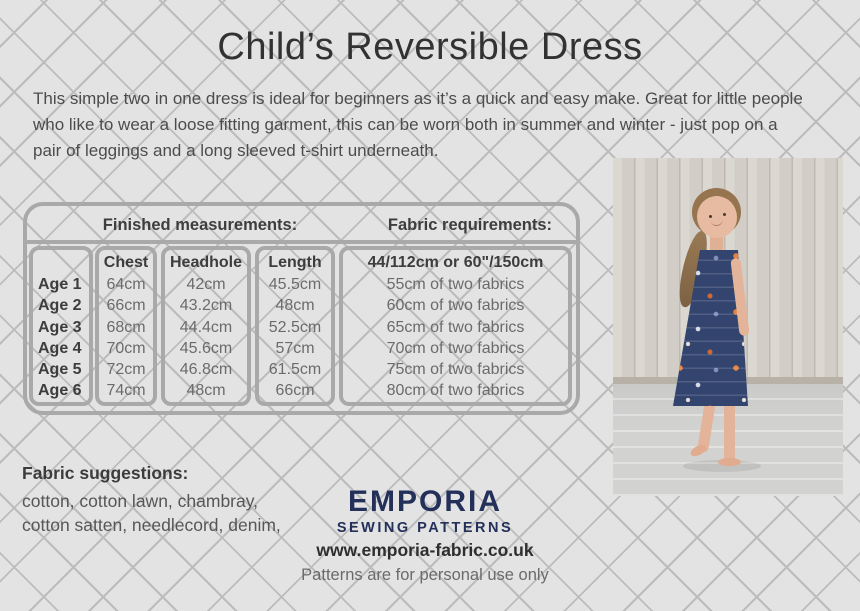 The width and height of the screenshot is (860, 611). Describe the element at coordinates (206, 391) in the screenshot. I see `headhole-value: 48cm` at that location.